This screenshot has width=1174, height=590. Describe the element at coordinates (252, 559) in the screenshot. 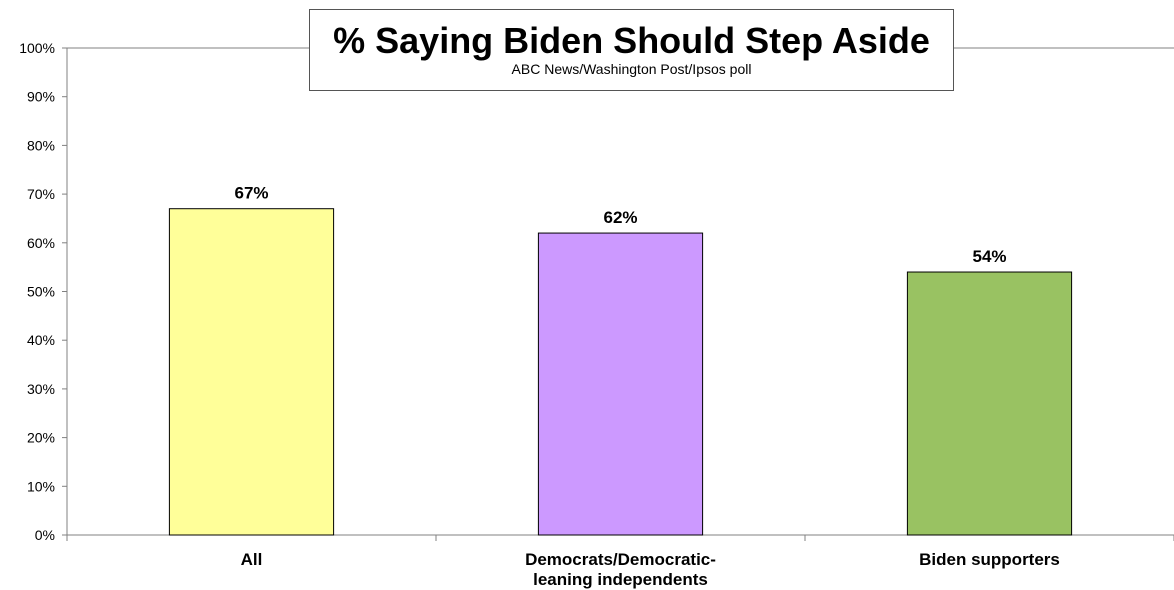

I see `x-category-label: All` at that location.